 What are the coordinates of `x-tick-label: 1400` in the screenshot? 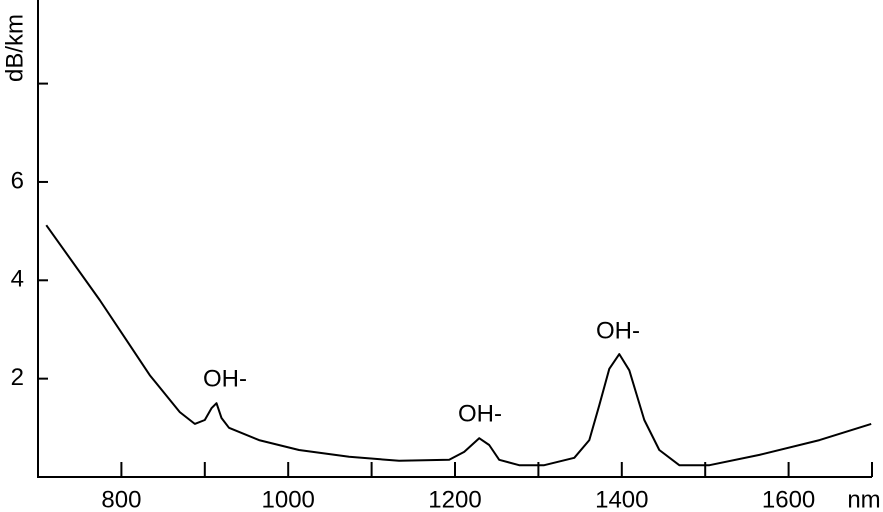 It's located at (621, 499).